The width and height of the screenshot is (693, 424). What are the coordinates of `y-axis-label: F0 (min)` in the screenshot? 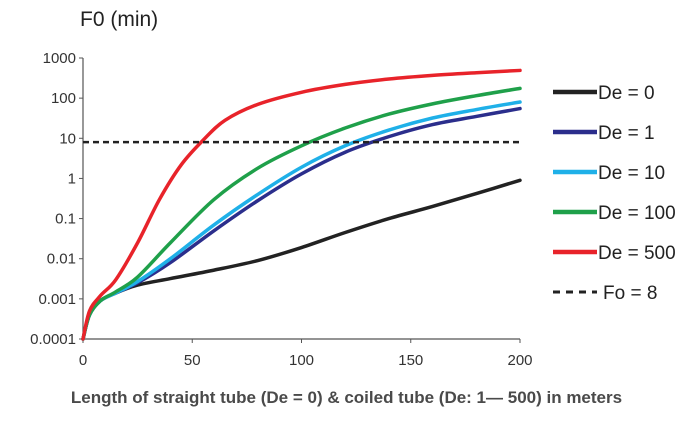 It's located at (119, 19).